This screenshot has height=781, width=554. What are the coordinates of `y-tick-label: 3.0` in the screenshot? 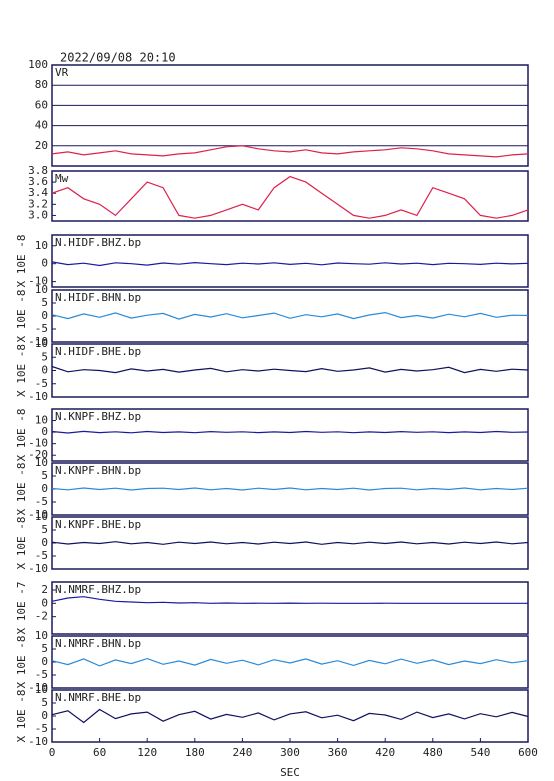 It's located at (38, 214).